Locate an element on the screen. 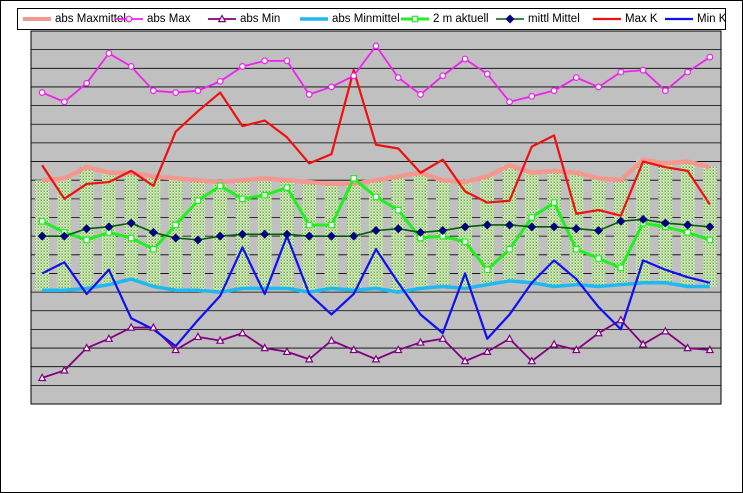 Image resolution: width=743 pixels, height=493 pixels. legend-item-min-k: Min K is located at coordinates (695, 19).